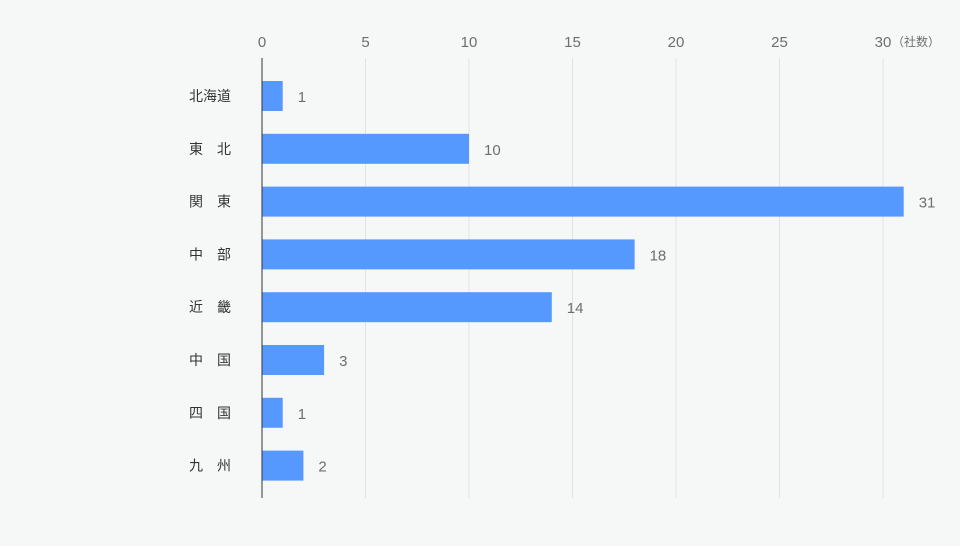  Describe the element at coordinates (210, 467) in the screenshot. I see `category-label-7: 九 州` at that location.